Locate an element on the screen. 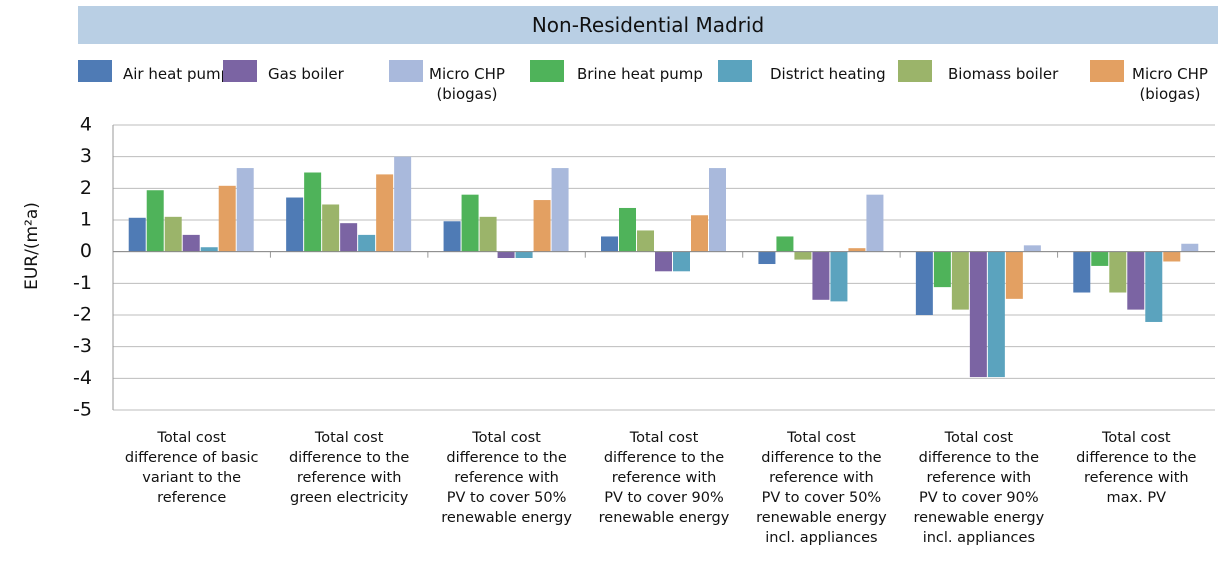  y-tick-label: -4 is located at coordinates (82, 378).